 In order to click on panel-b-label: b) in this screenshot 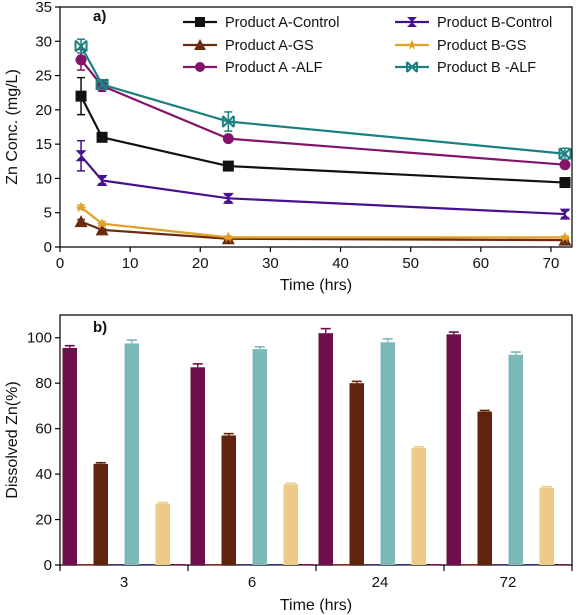, I will do `click(100, 327)`.